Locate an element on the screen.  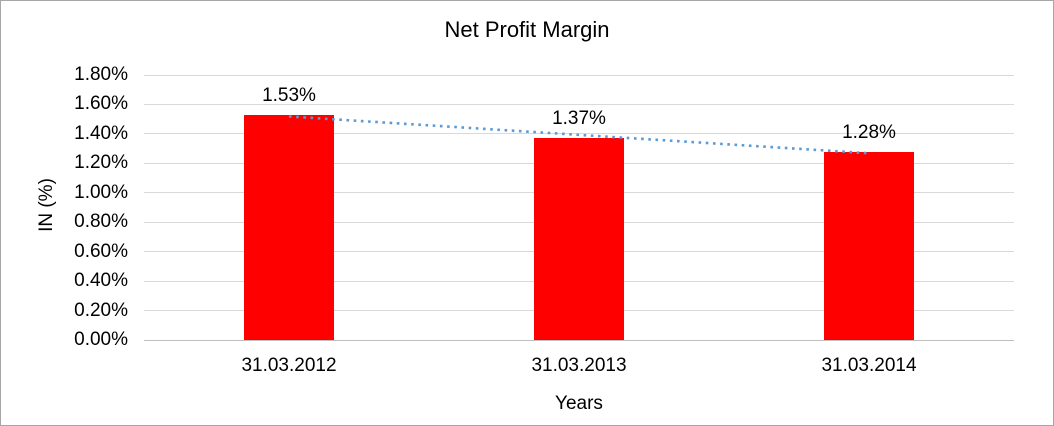
y-tick-label: 1.00% is located at coordinates (101, 192).